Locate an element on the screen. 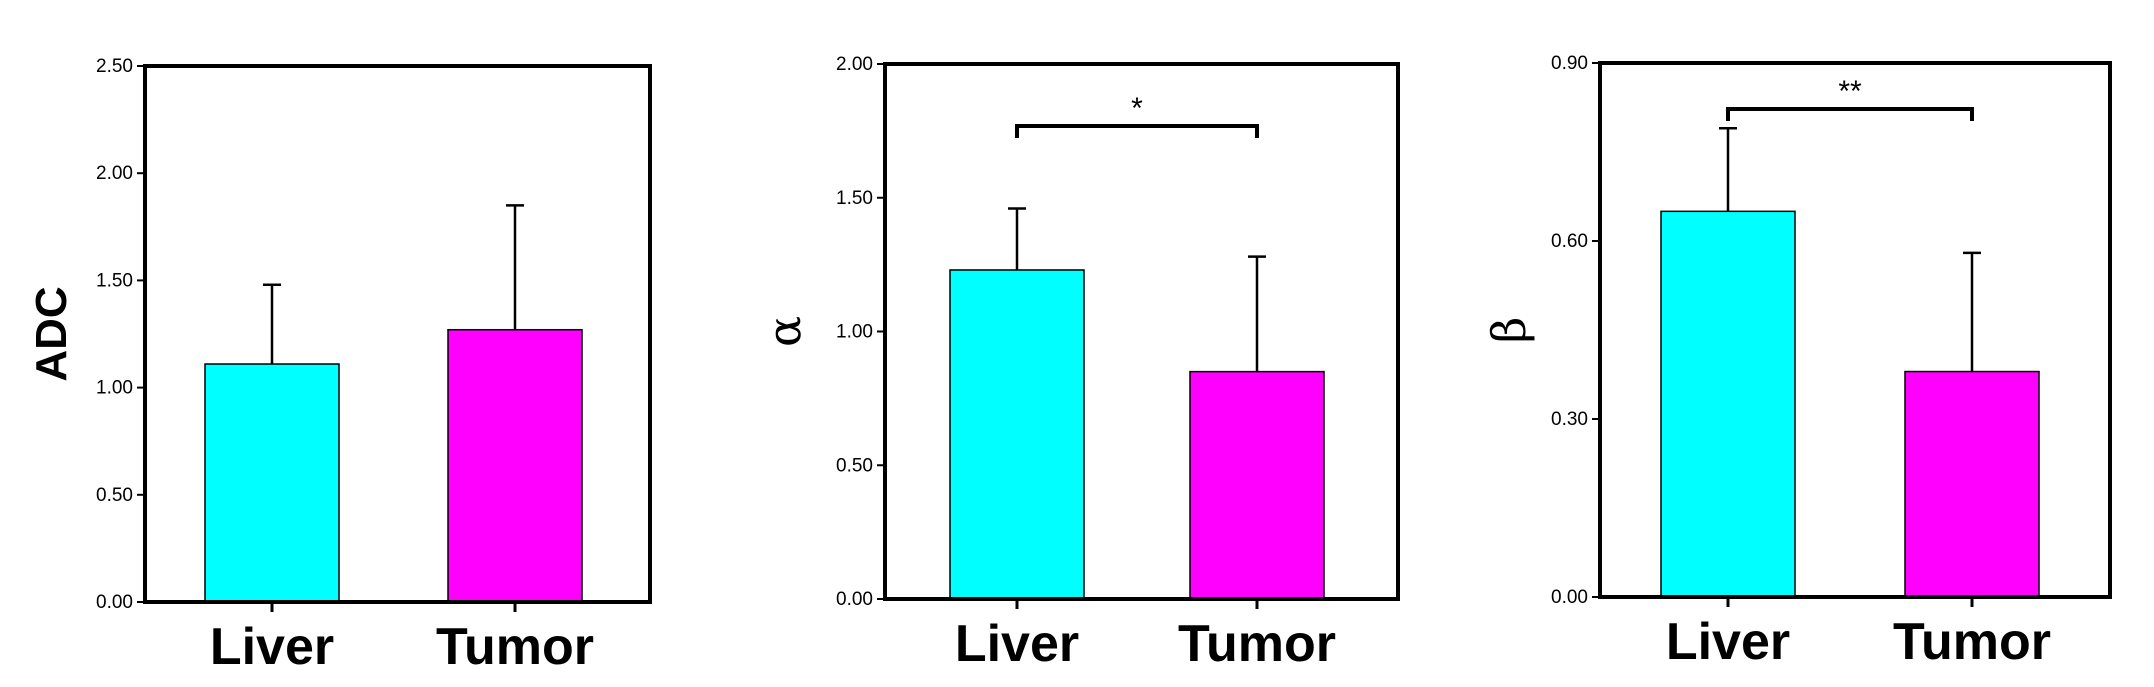  y-tick-label: 0.30 is located at coordinates (1569, 419).